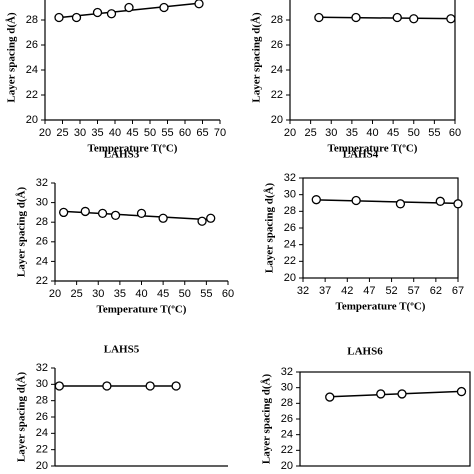  Describe the element at coordinates (347, 291) in the screenshot. I see `x-tick-label: 42` at that location.